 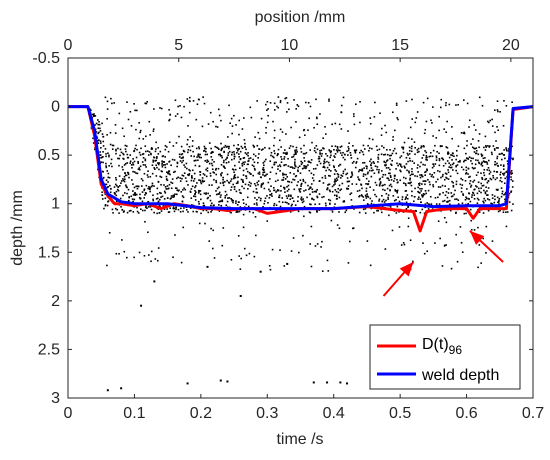 I want to click on x-tick-label: 0.4, so click(x=334, y=413).